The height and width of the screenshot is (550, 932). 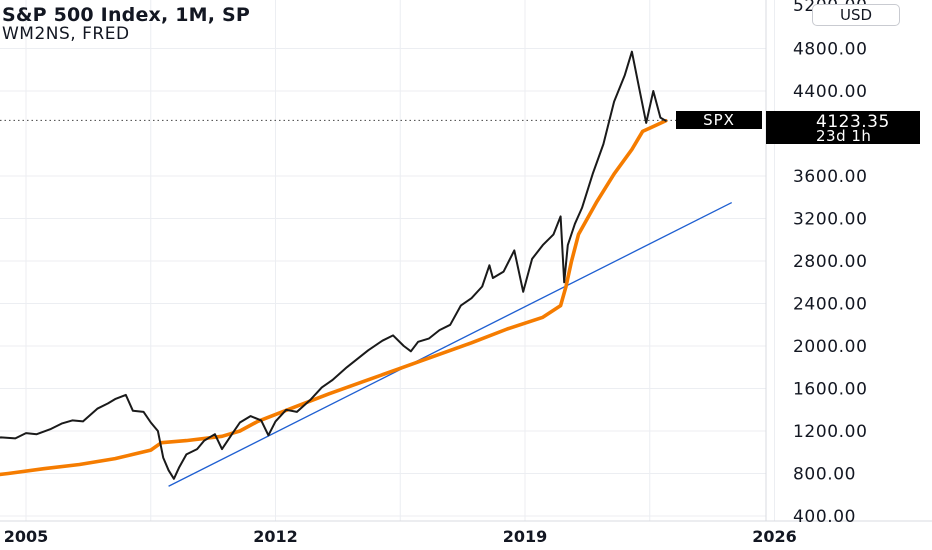 What do you see at coordinates (66, 34) in the screenshot?
I see `chart-subtitle: WM2NS, FRED` at bounding box center [66, 34].